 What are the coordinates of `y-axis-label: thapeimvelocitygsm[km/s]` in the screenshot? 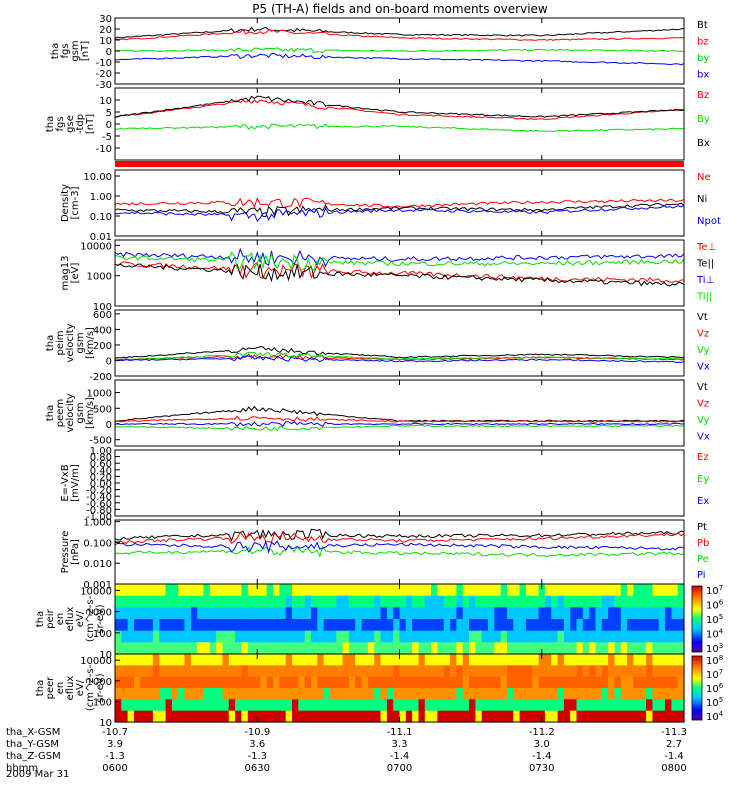 It's located at (70, 342).